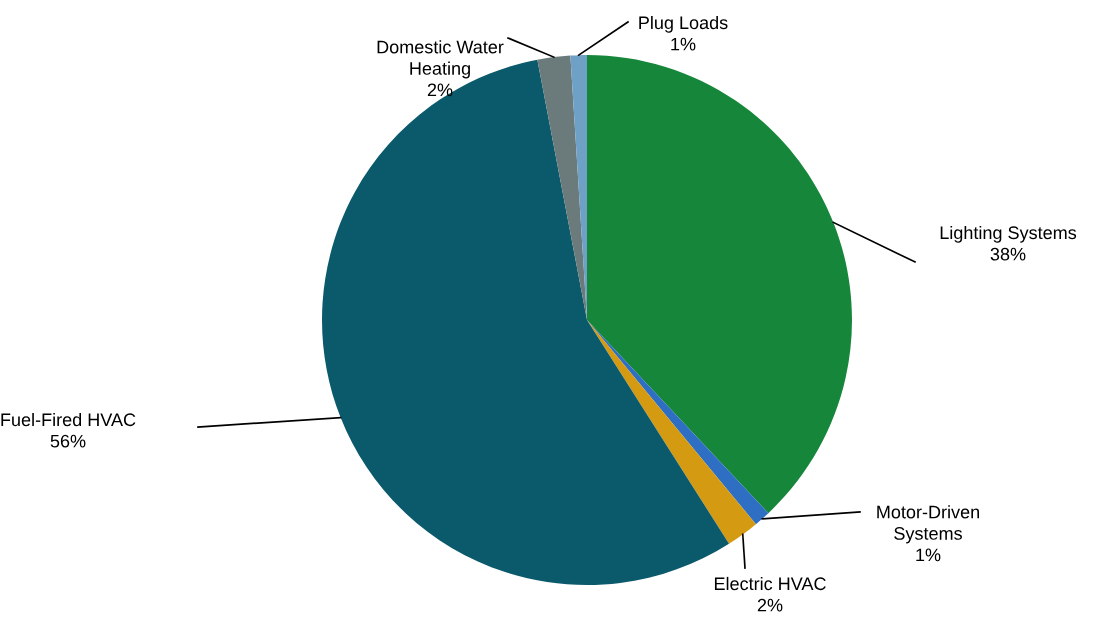 This screenshot has height=630, width=1104. I want to click on slice-label: Plug Loads, so click(683, 24).